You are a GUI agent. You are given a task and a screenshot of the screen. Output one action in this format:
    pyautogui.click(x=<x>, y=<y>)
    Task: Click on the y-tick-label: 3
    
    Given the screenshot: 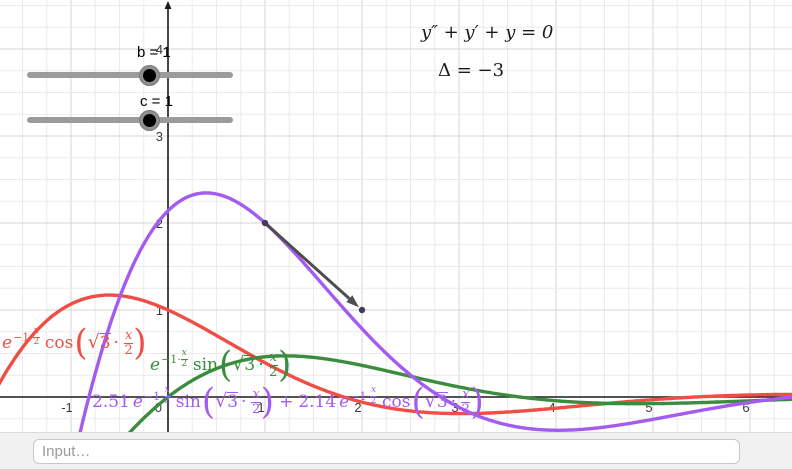 What is the action you would take?
    pyautogui.click(x=159, y=136)
    